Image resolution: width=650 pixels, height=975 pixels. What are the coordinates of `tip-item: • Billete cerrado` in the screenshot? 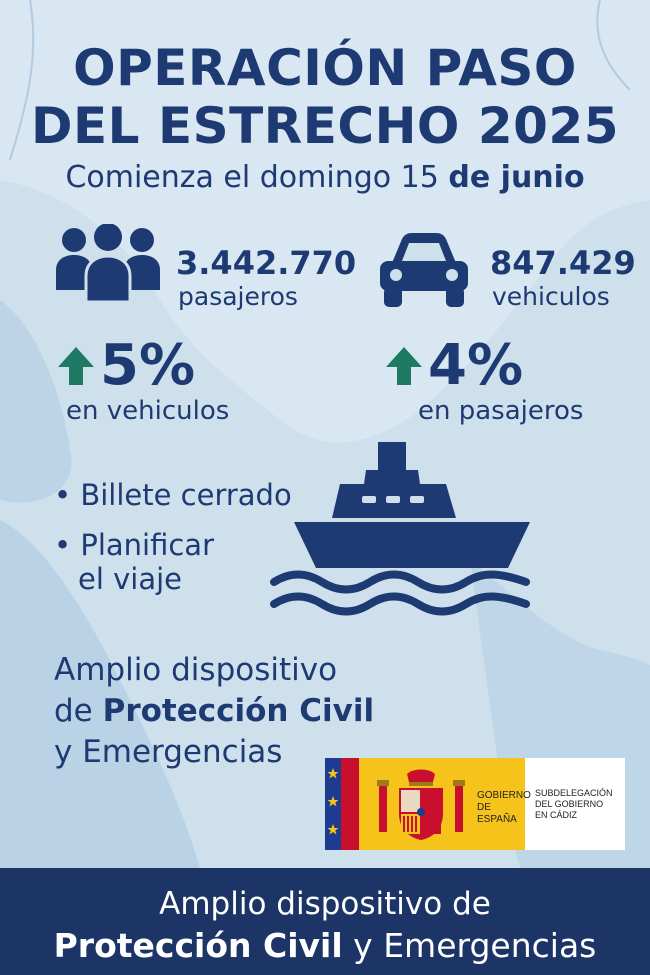 It's located at (173, 495).